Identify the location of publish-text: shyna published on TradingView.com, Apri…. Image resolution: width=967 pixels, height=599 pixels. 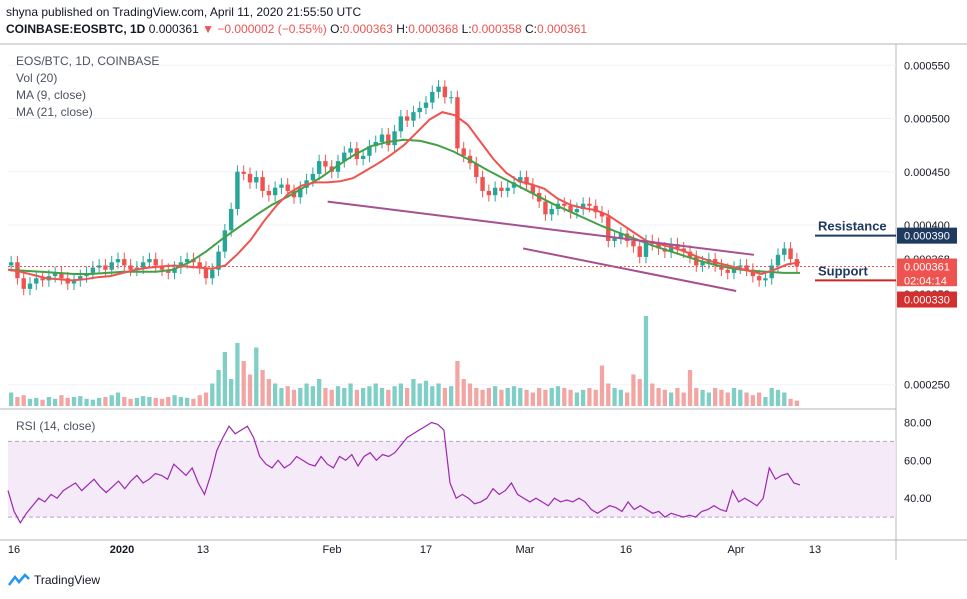
(184, 12).